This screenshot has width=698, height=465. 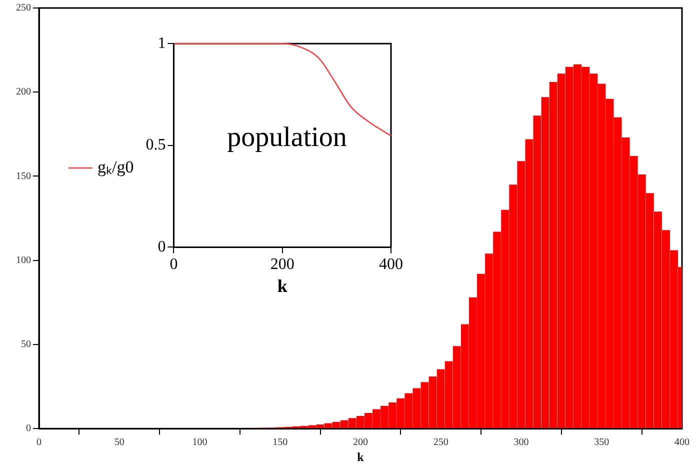 I want to click on x-tick-label: 50, so click(x=119, y=442).